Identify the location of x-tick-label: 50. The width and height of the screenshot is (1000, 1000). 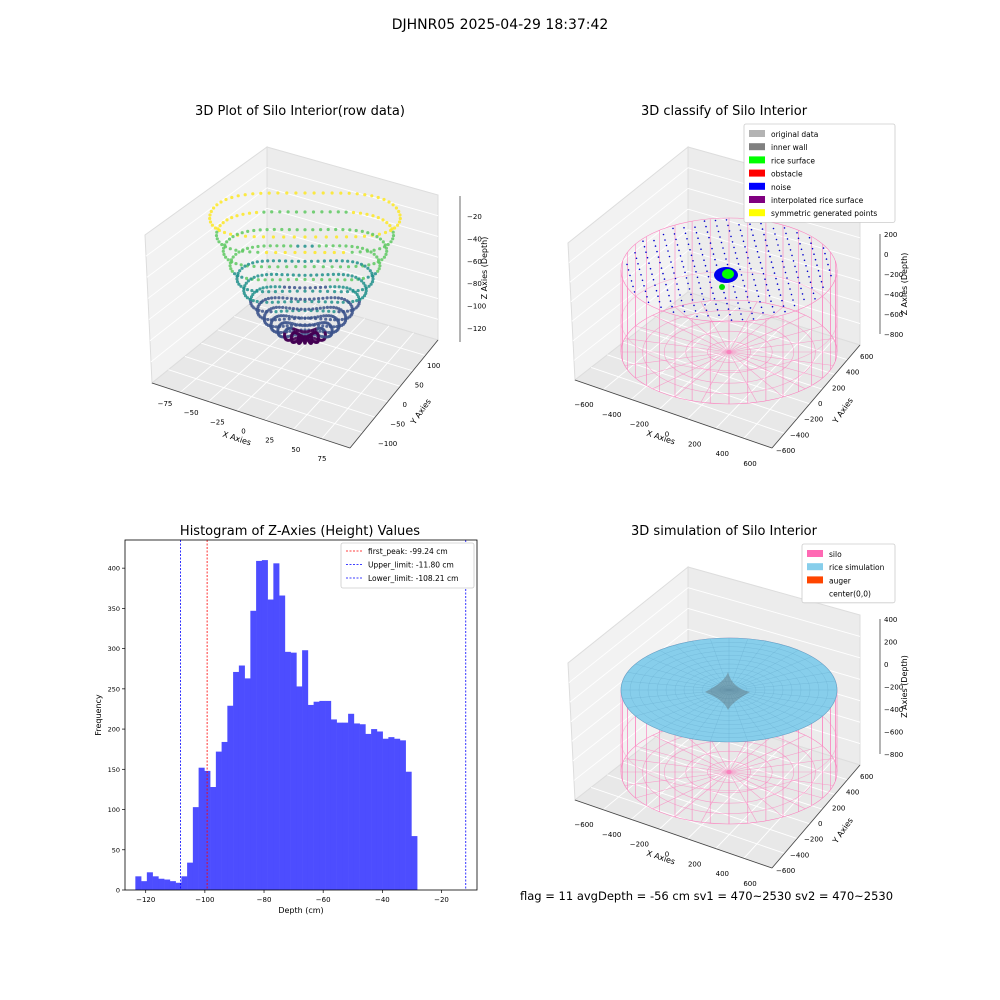
(295, 450).